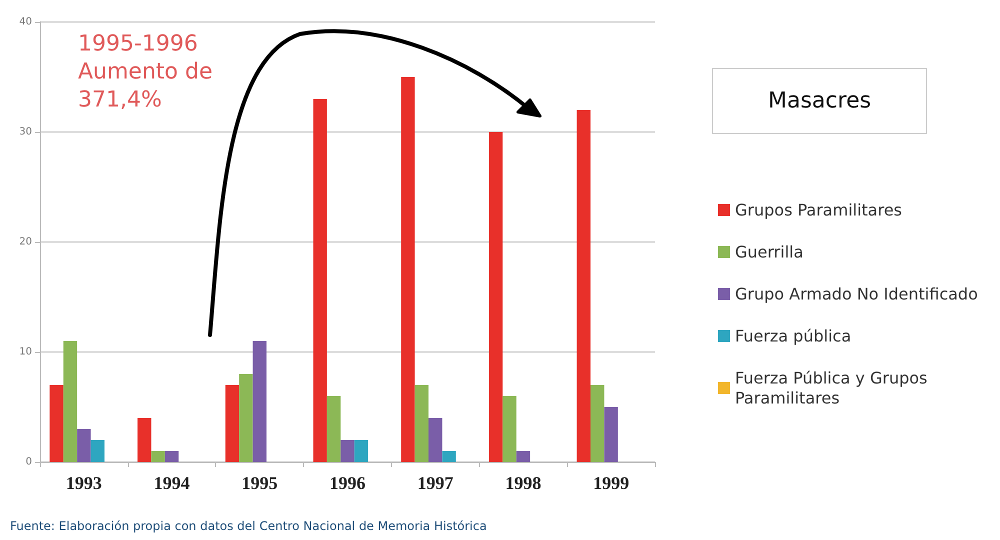  Describe the element at coordinates (84, 483) in the screenshot. I see `x-tick-label: 1993` at that location.